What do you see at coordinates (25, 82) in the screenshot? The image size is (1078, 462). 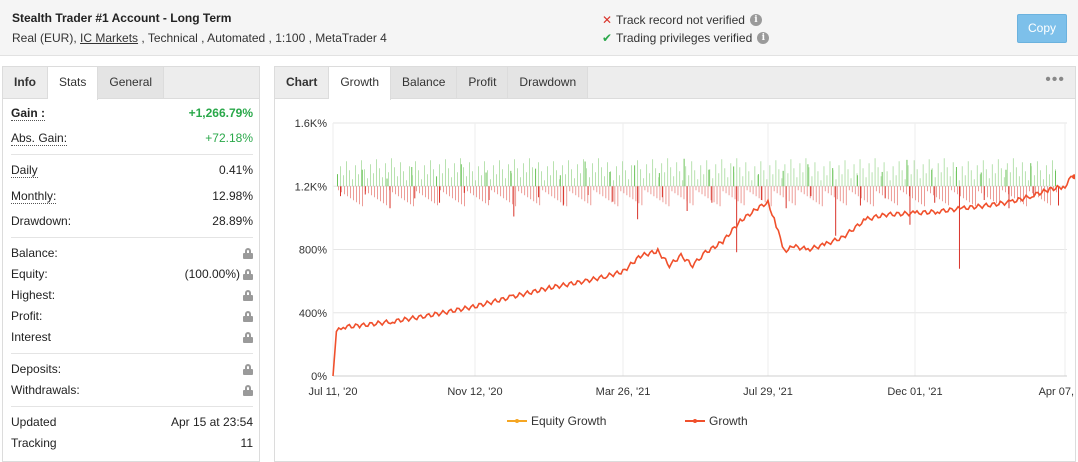 I see `tab-info: Info` at bounding box center [25, 82].